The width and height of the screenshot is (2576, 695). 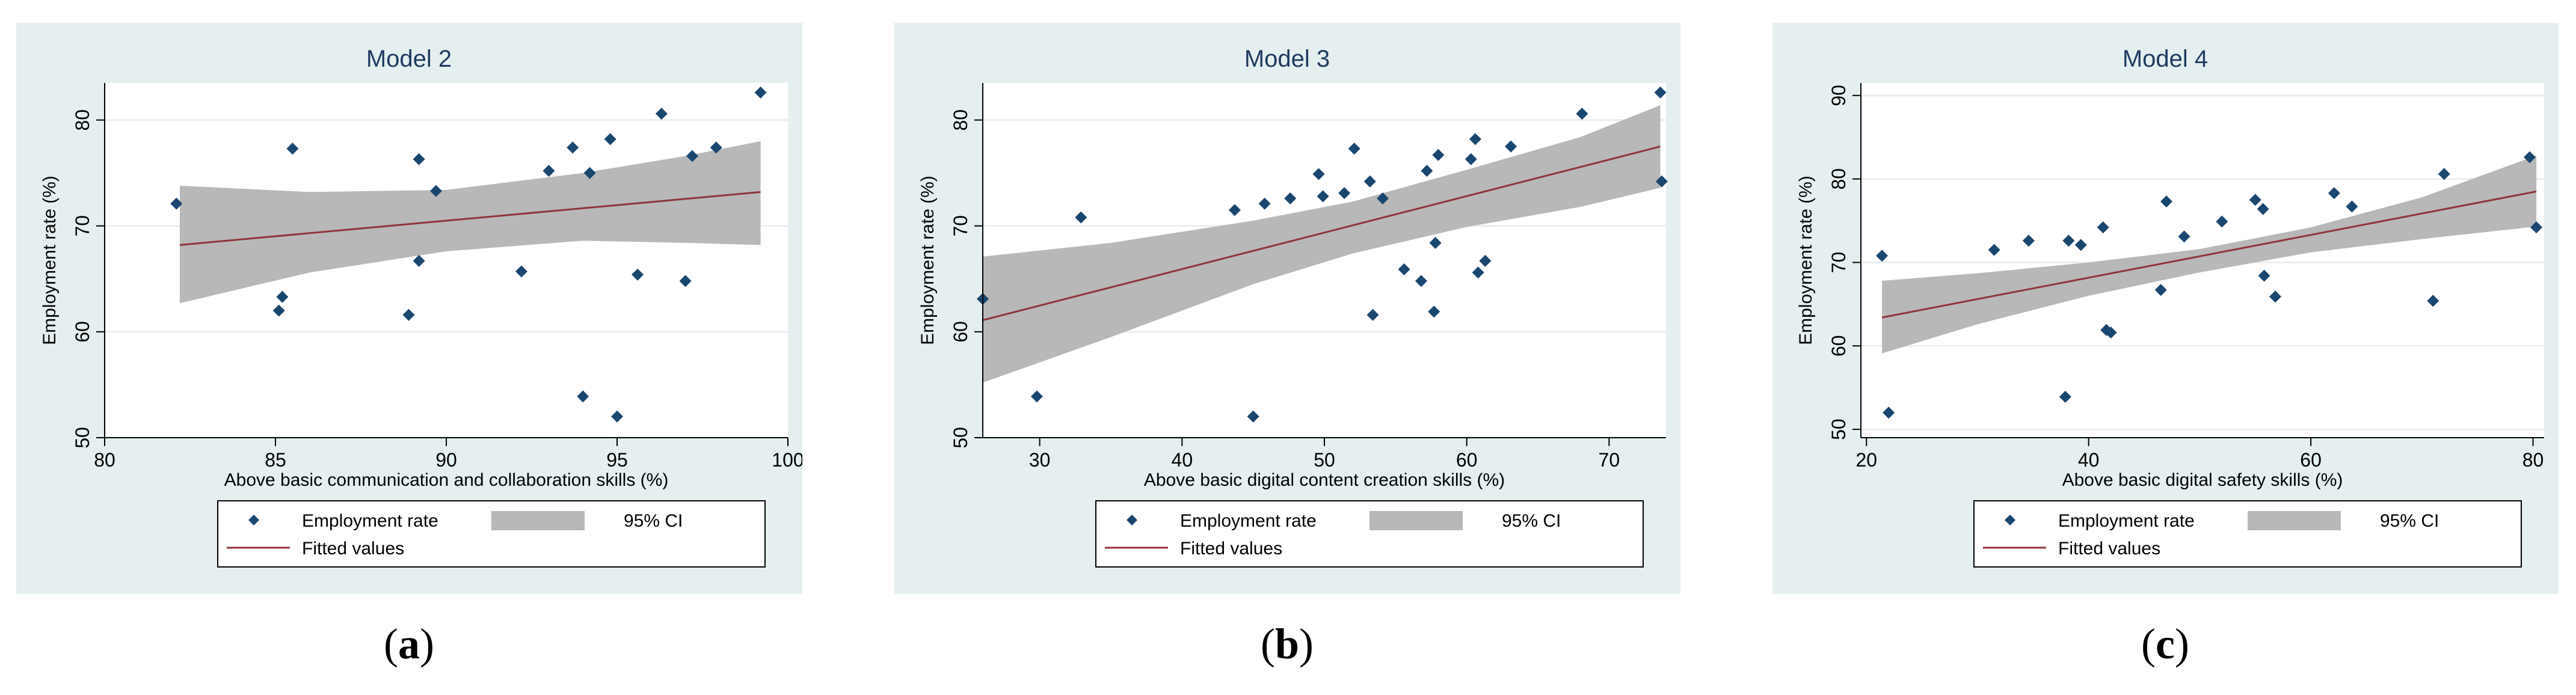 What do you see at coordinates (1609, 460) in the screenshot?
I see `x-tick-label: 70` at bounding box center [1609, 460].